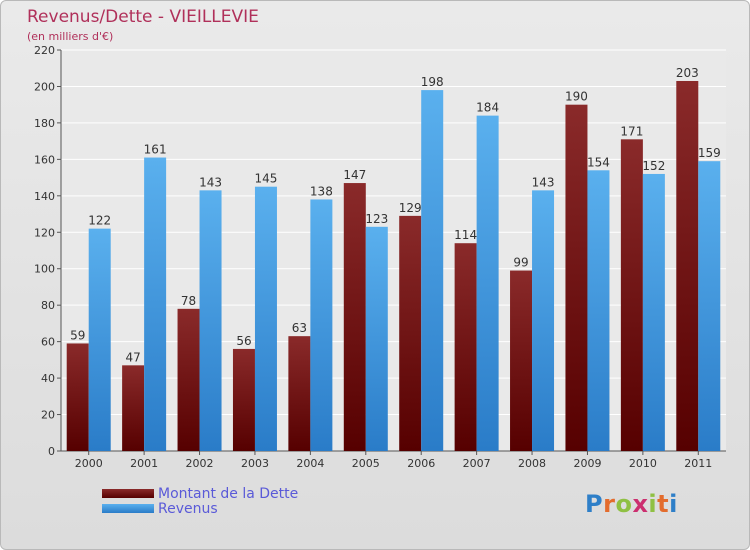 The height and width of the screenshot is (550, 750). I want to click on x-tick-label: 2006, so click(421, 463).